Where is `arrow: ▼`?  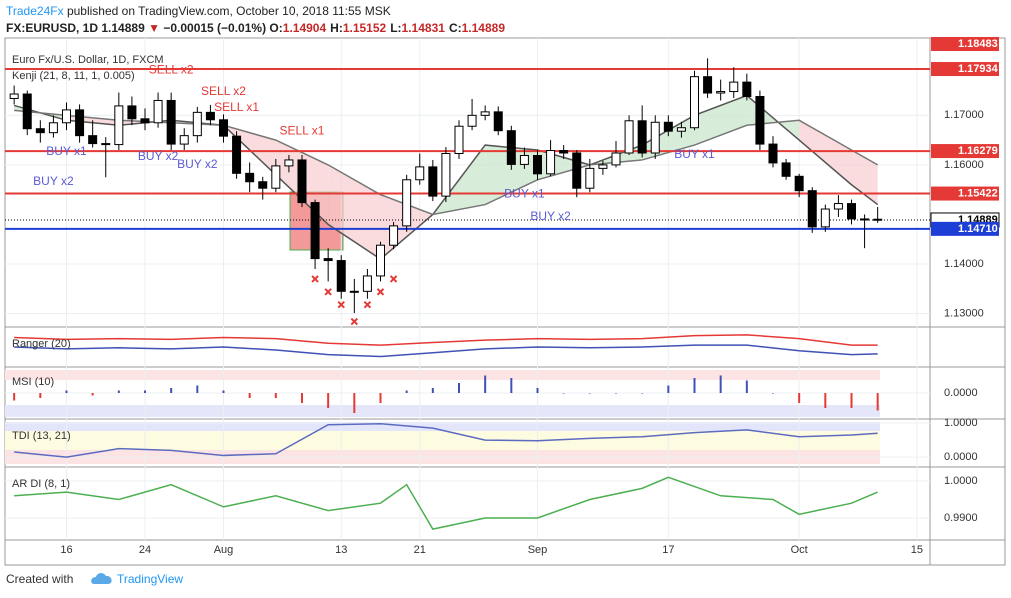 arrow: ▼ is located at coordinates (154, 28).